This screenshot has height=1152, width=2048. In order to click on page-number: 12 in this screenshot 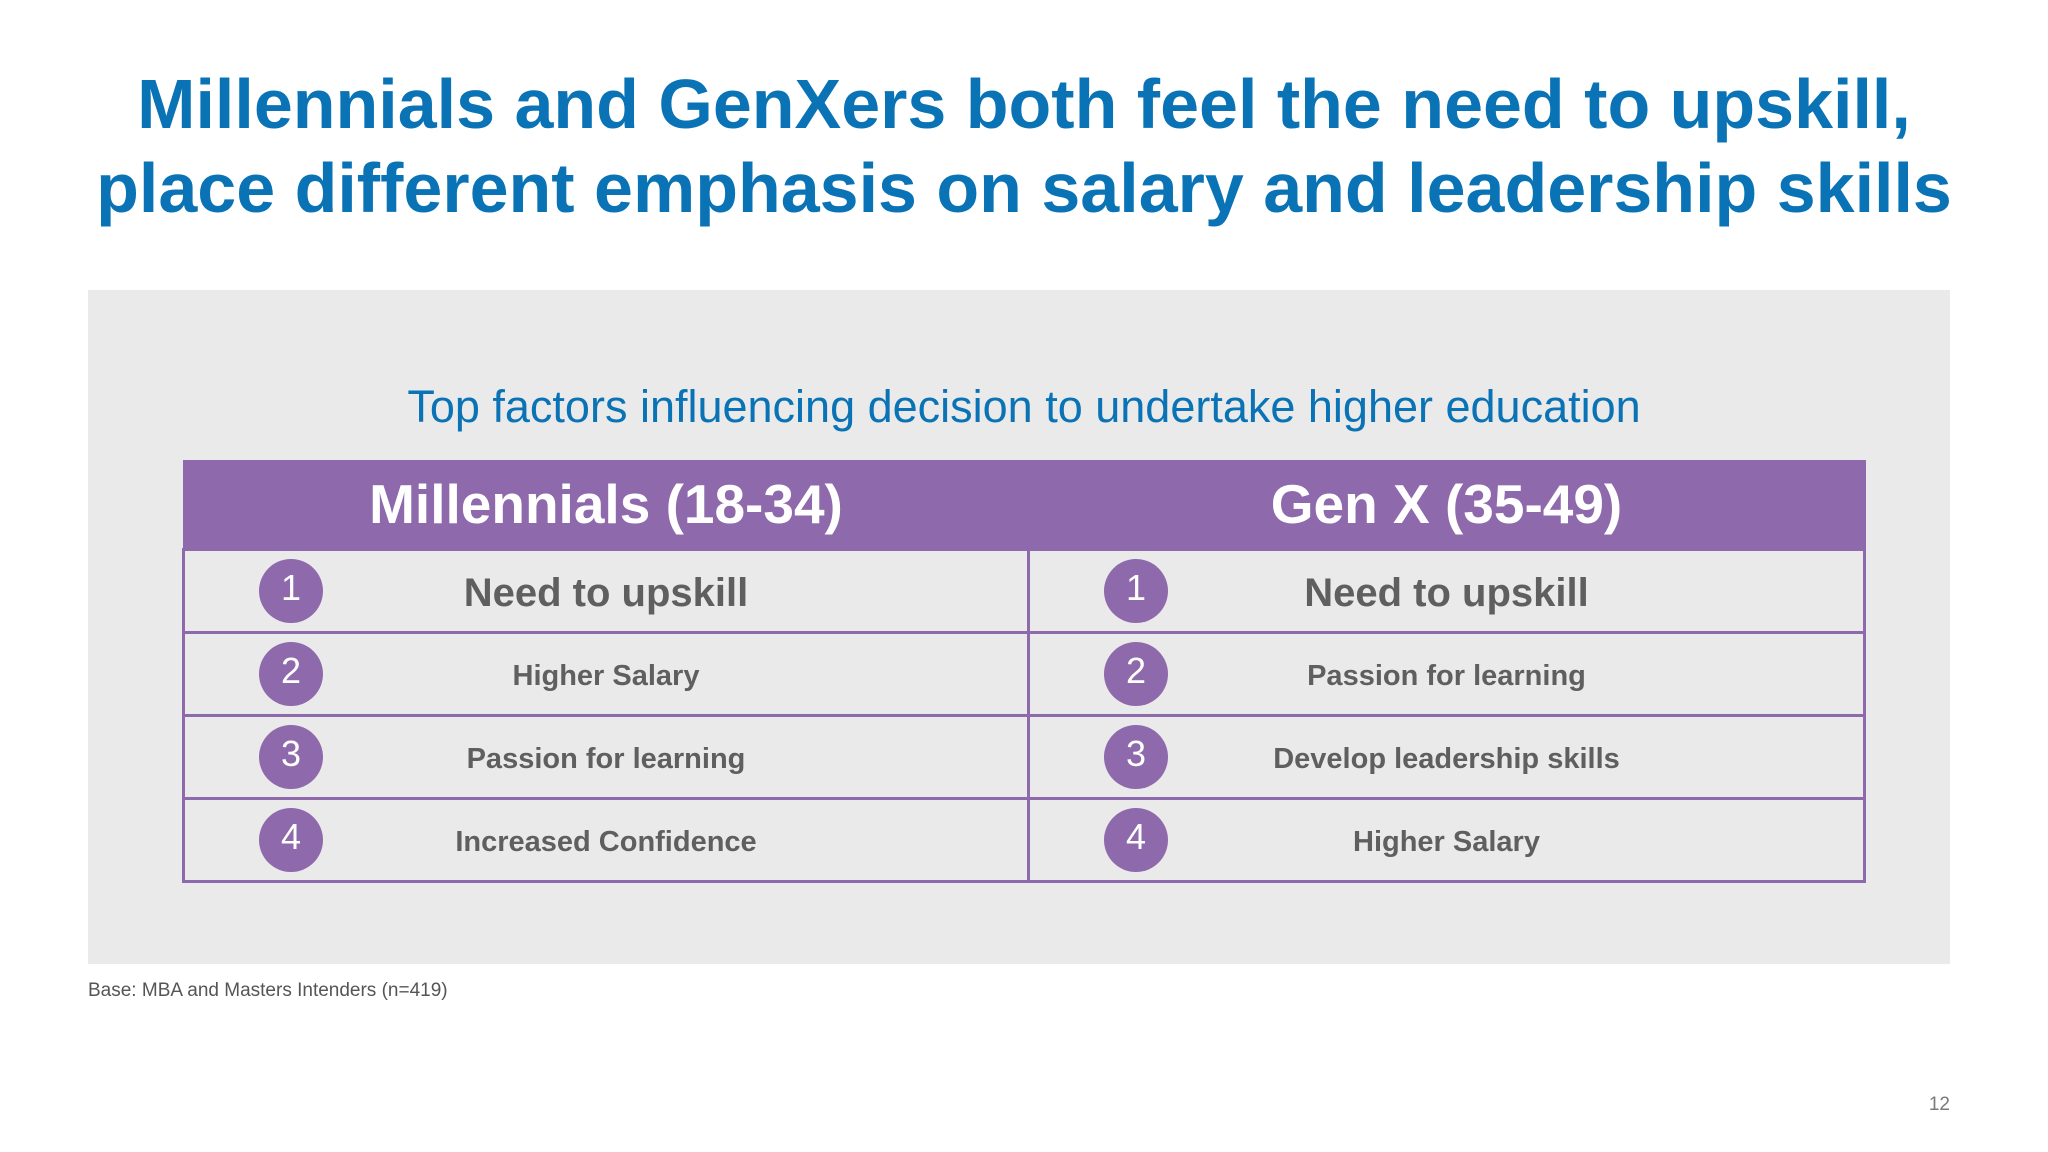, I will do `click(1939, 1104)`.